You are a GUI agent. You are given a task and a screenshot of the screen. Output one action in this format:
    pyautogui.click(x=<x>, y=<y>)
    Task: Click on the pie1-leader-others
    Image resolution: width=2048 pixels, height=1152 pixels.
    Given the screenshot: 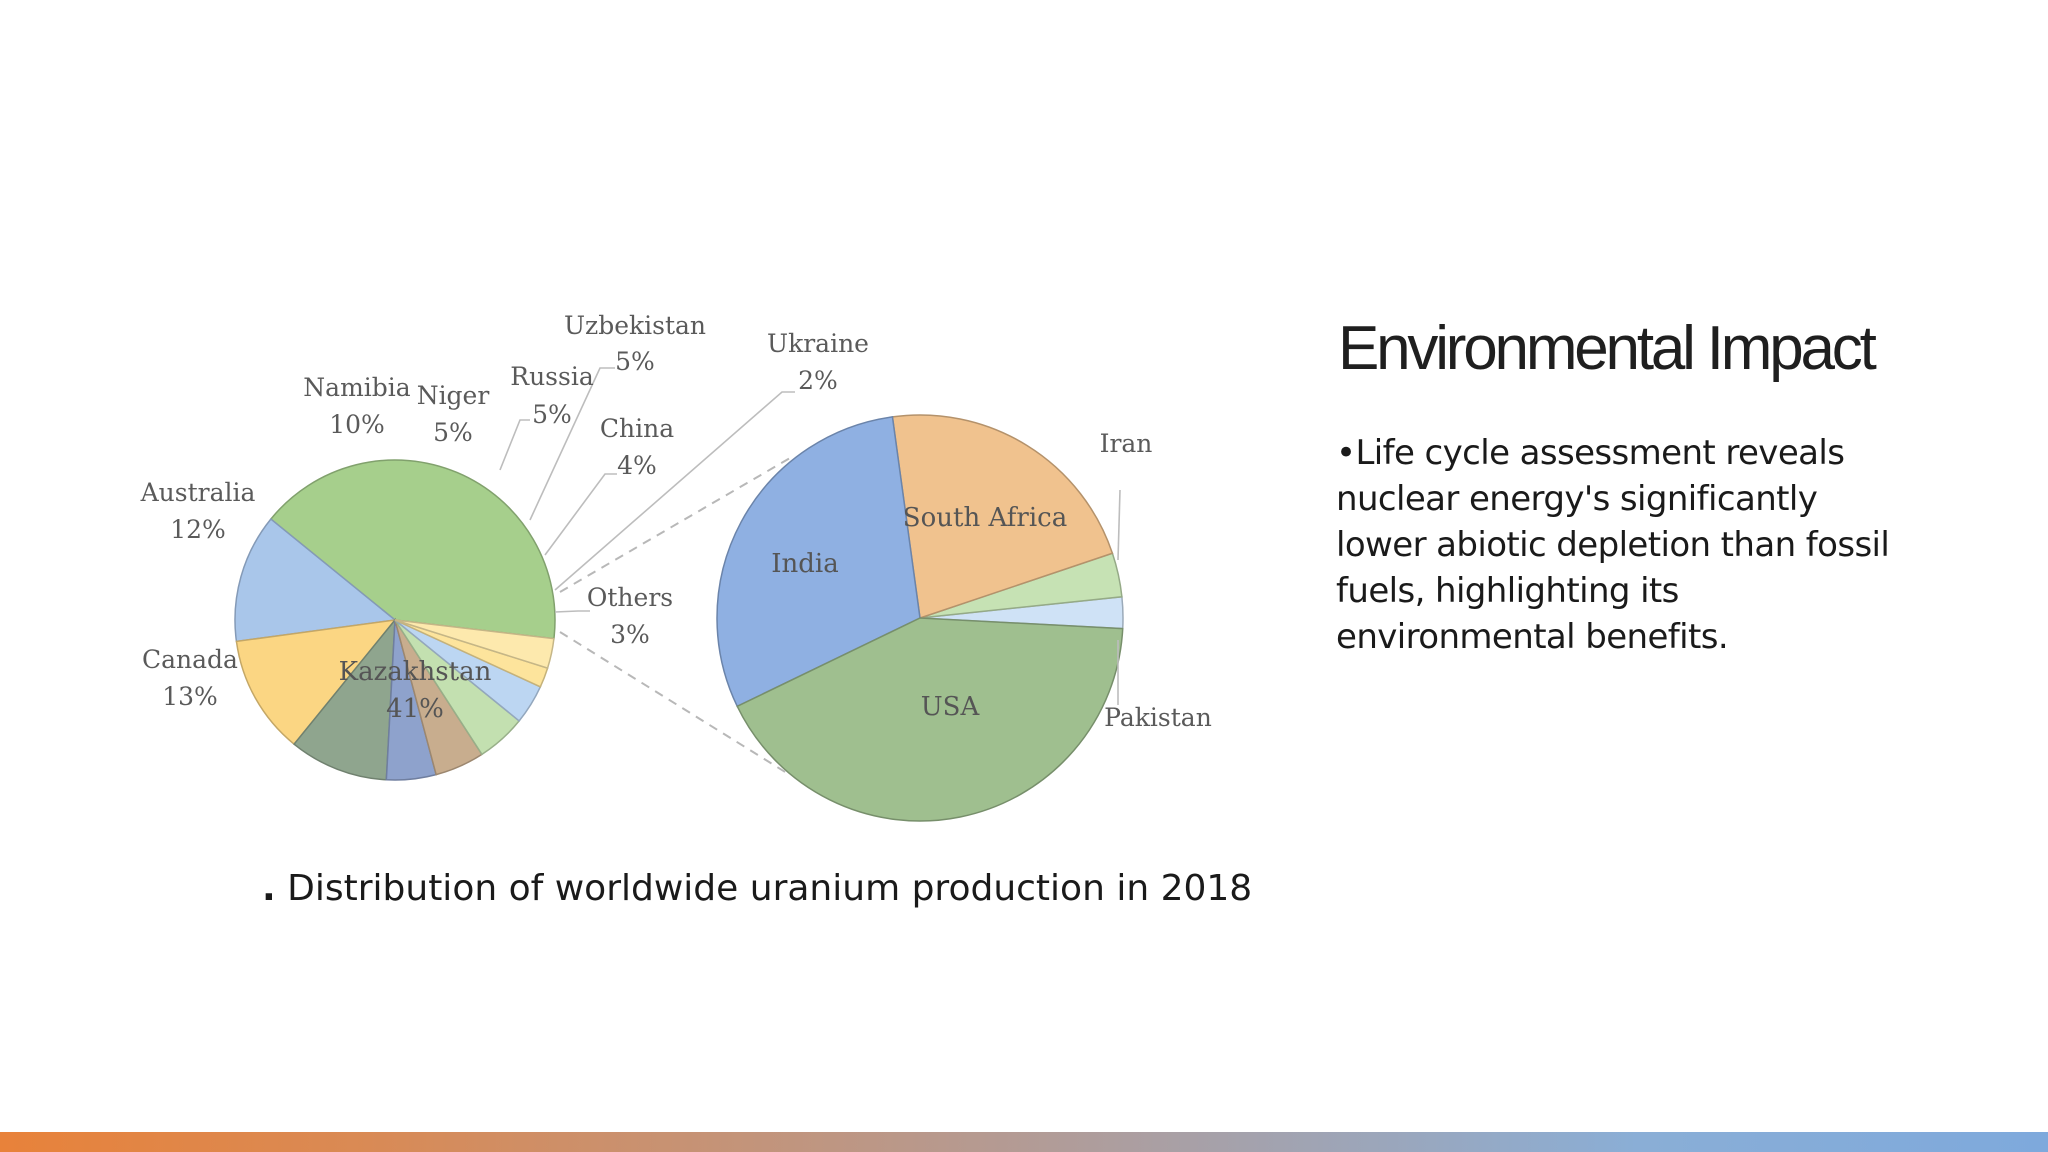 What is the action you would take?
    pyautogui.click(x=572, y=611)
    